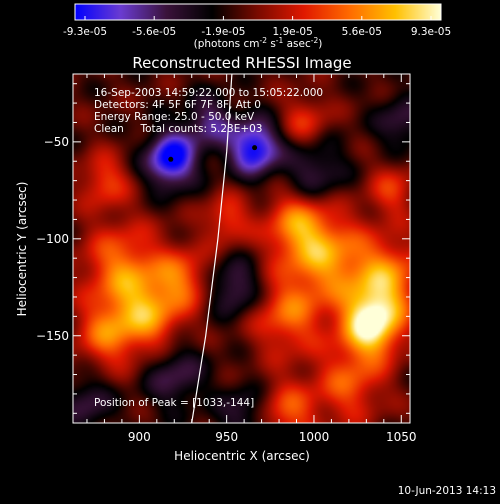 This screenshot has width=500, height=504. What do you see at coordinates (447, 491) in the screenshot?
I see `footer-date: 10-Jun-2013 14:13` at bounding box center [447, 491].